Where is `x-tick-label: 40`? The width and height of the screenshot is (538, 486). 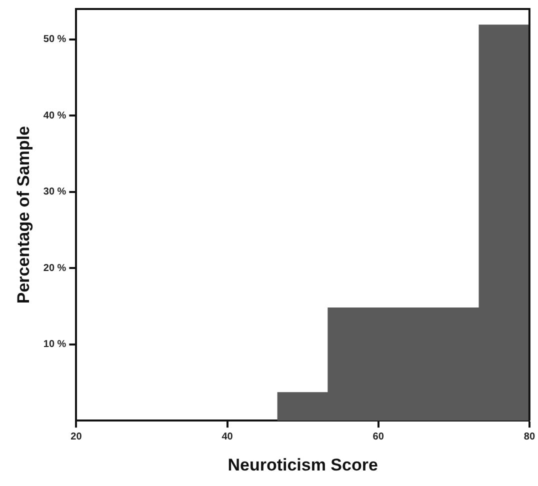 x-tick-label: 40 is located at coordinates (228, 436).